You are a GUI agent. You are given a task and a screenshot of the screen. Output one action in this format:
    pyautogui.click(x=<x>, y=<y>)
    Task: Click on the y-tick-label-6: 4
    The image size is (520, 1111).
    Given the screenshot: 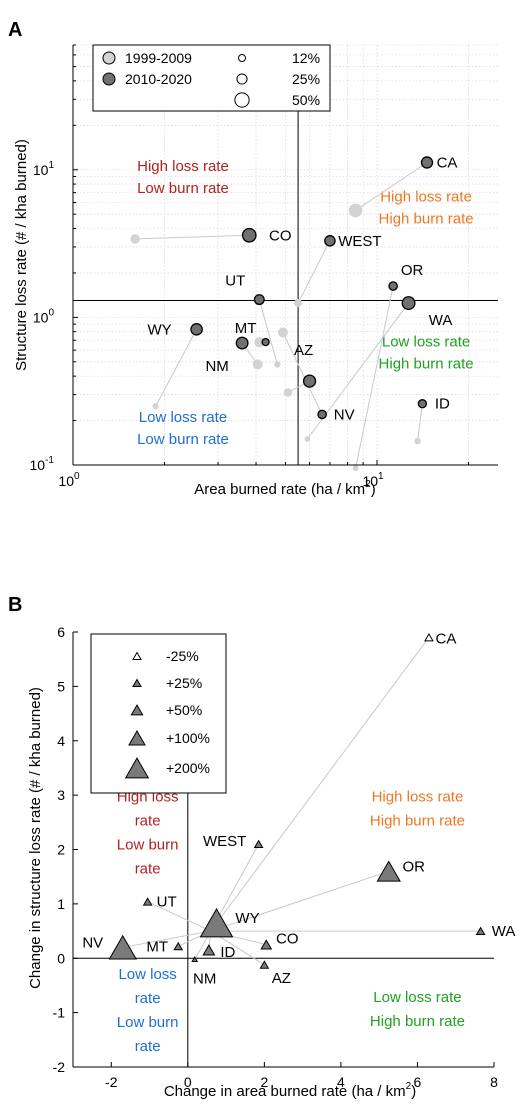 What is the action you would take?
    pyautogui.click(x=61, y=741)
    